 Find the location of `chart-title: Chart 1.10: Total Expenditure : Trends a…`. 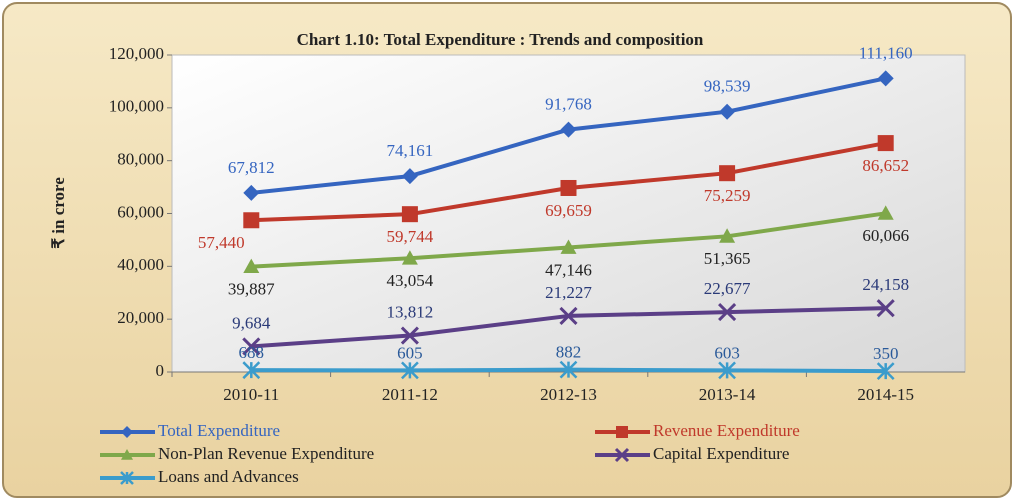

chart-title: Chart 1.10: Total Expenditure : Trends a… is located at coordinates (500, 39).